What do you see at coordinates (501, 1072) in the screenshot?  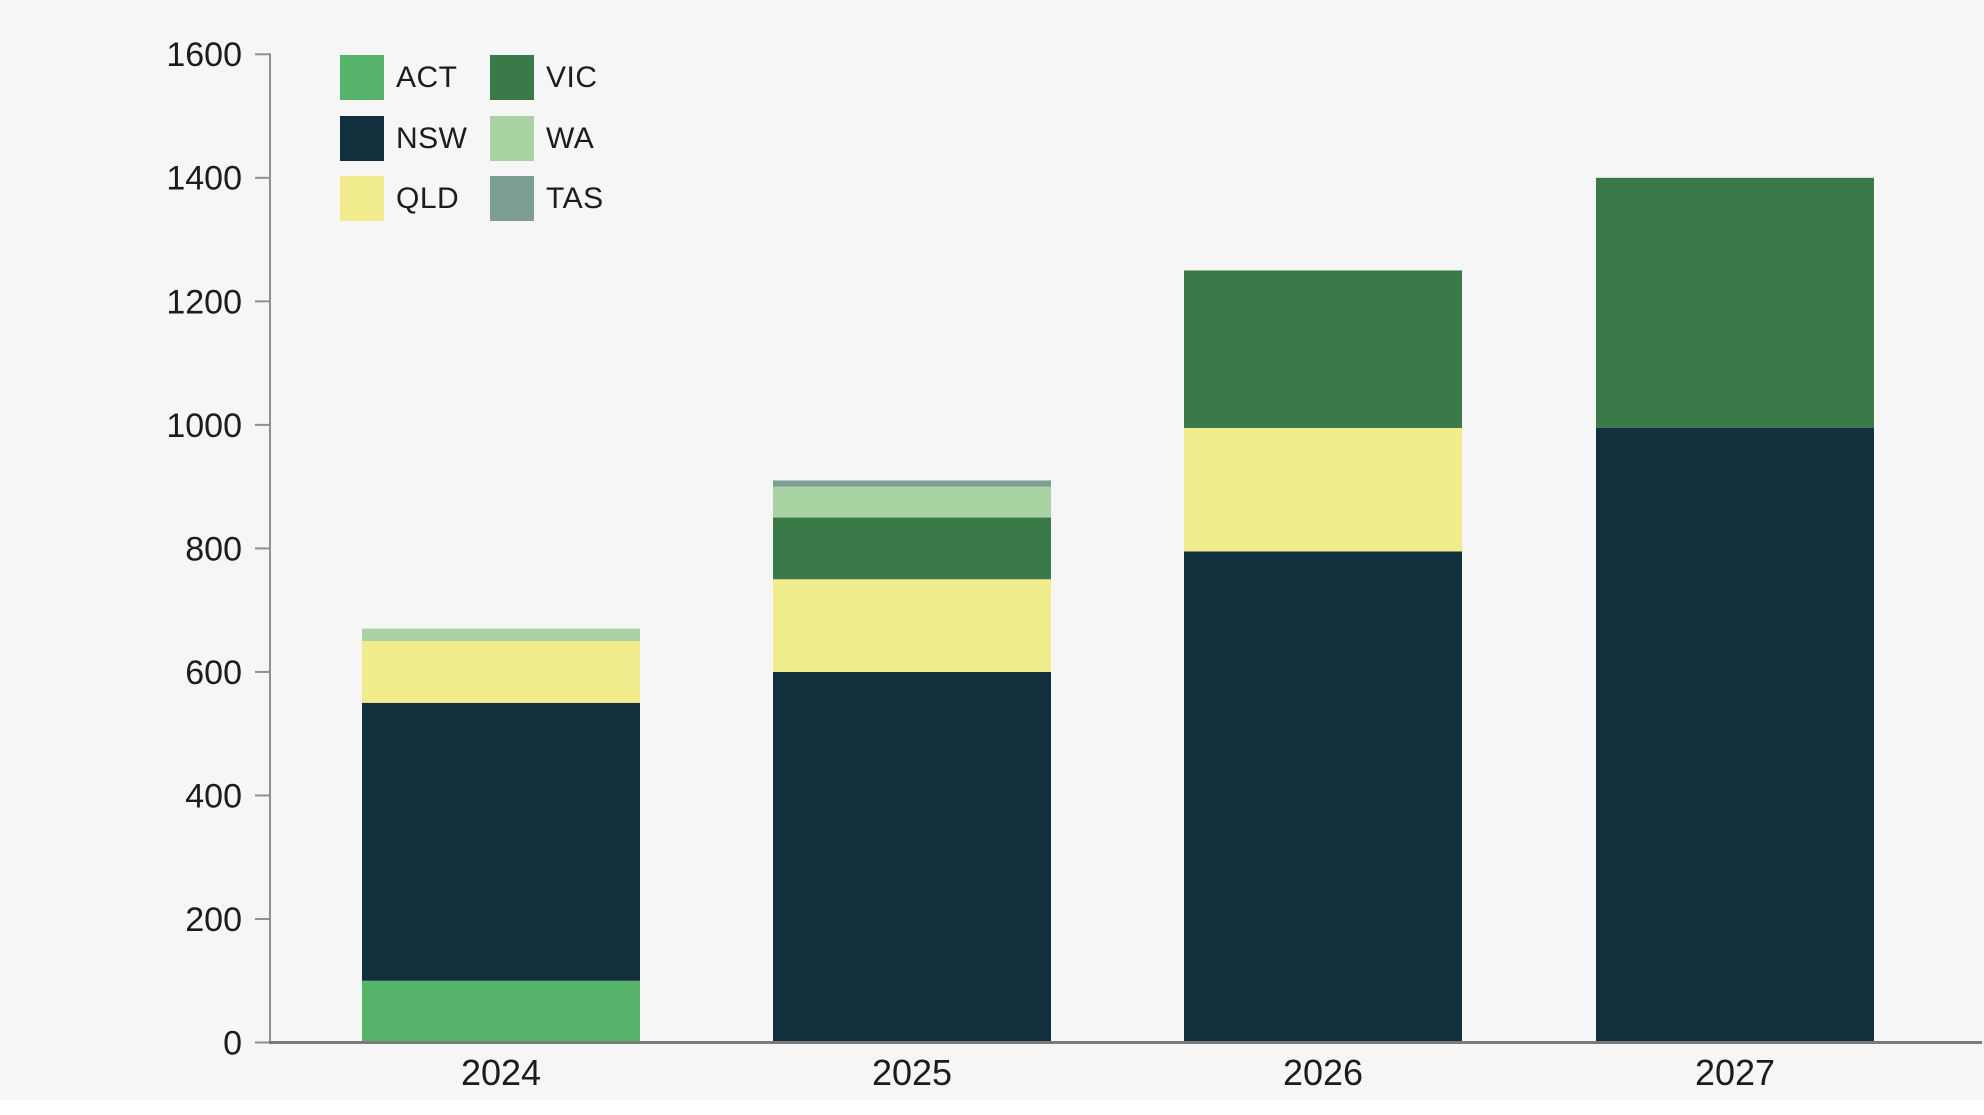 I see `x-tick-label-2024: 2024` at bounding box center [501, 1072].